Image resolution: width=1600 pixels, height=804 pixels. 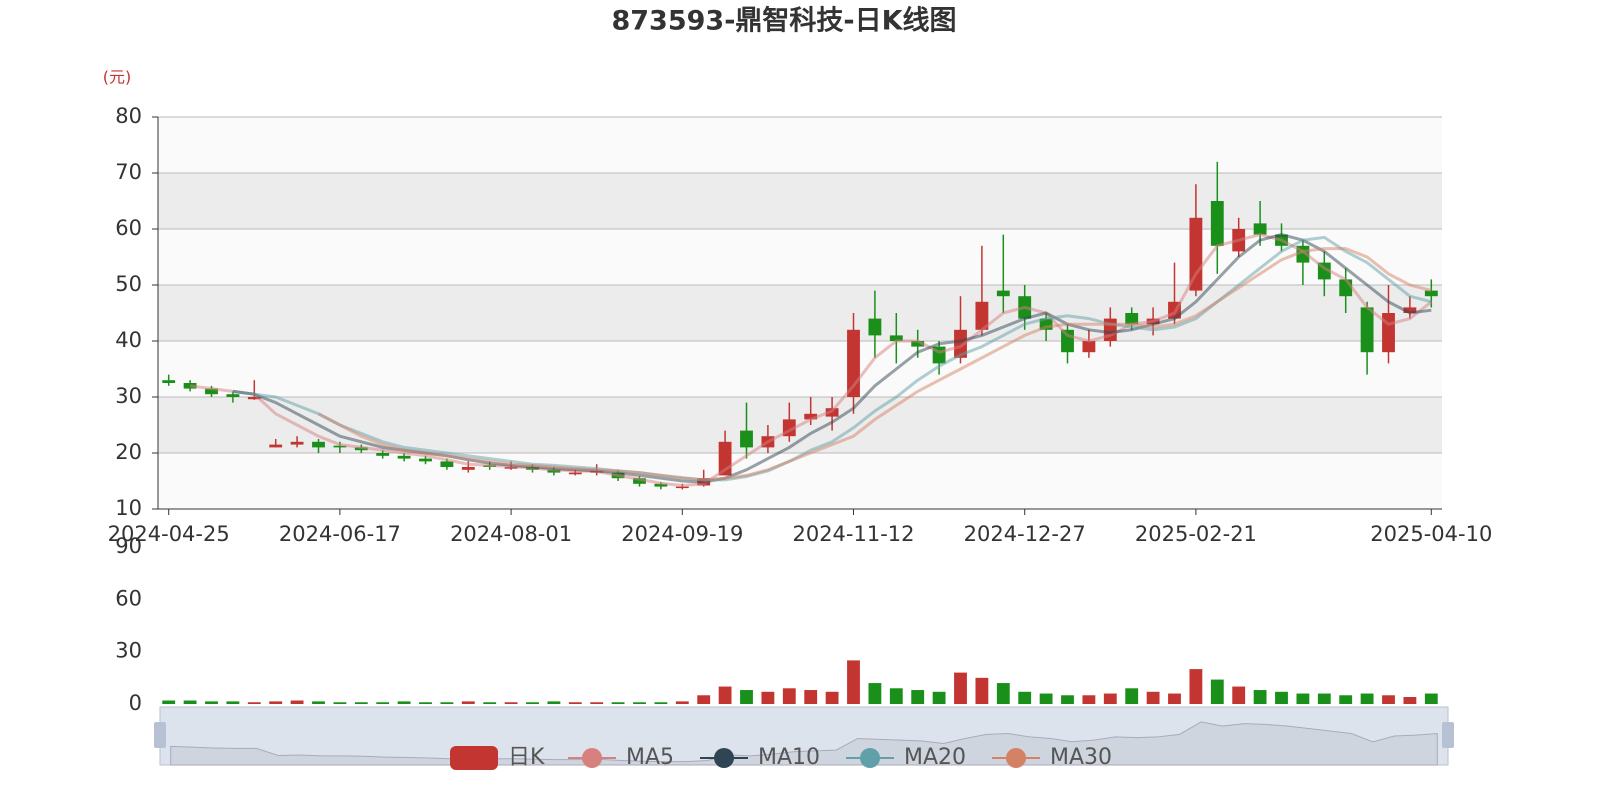 What do you see at coordinates (128, 546) in the screenshot?
I see `y-tick-label: 90` at bounding box center [128, 546].